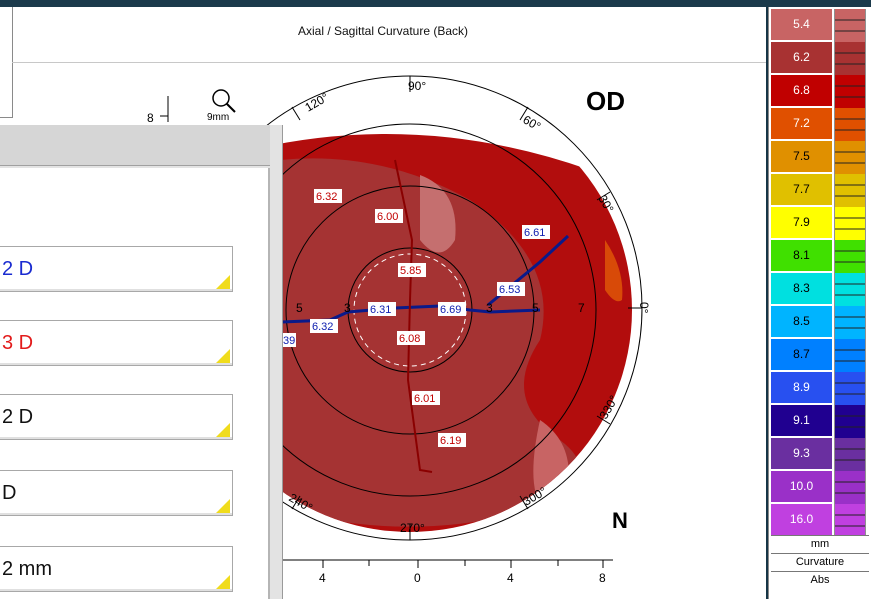 Image resolution: width=871 pixels, height=599 pixels. What do you see at coordinates (410, 271) in the screenshot?
I see `reading-4: 5.85` at bounding box center [410, 271].